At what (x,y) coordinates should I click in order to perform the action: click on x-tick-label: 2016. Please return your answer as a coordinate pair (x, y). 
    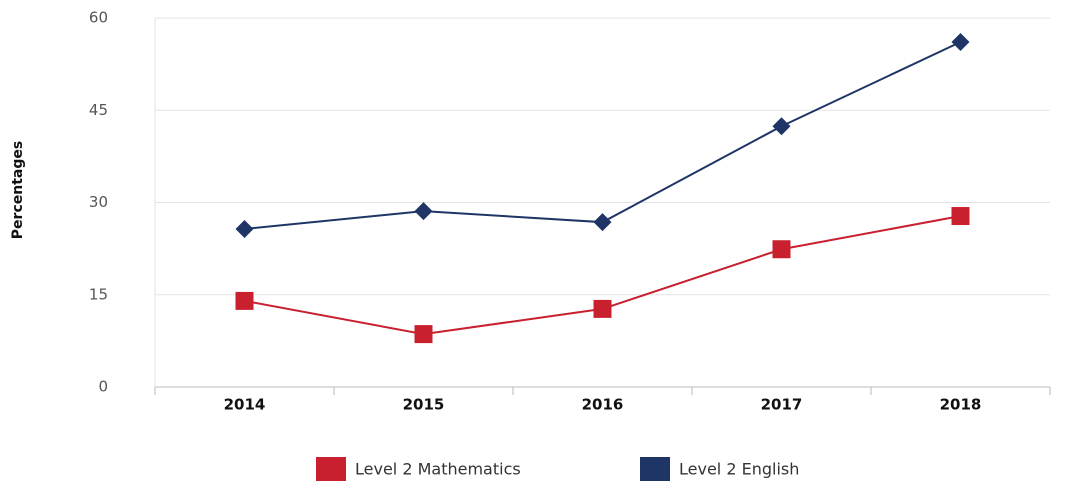
    Looking at the image, I should click on (603, 405).